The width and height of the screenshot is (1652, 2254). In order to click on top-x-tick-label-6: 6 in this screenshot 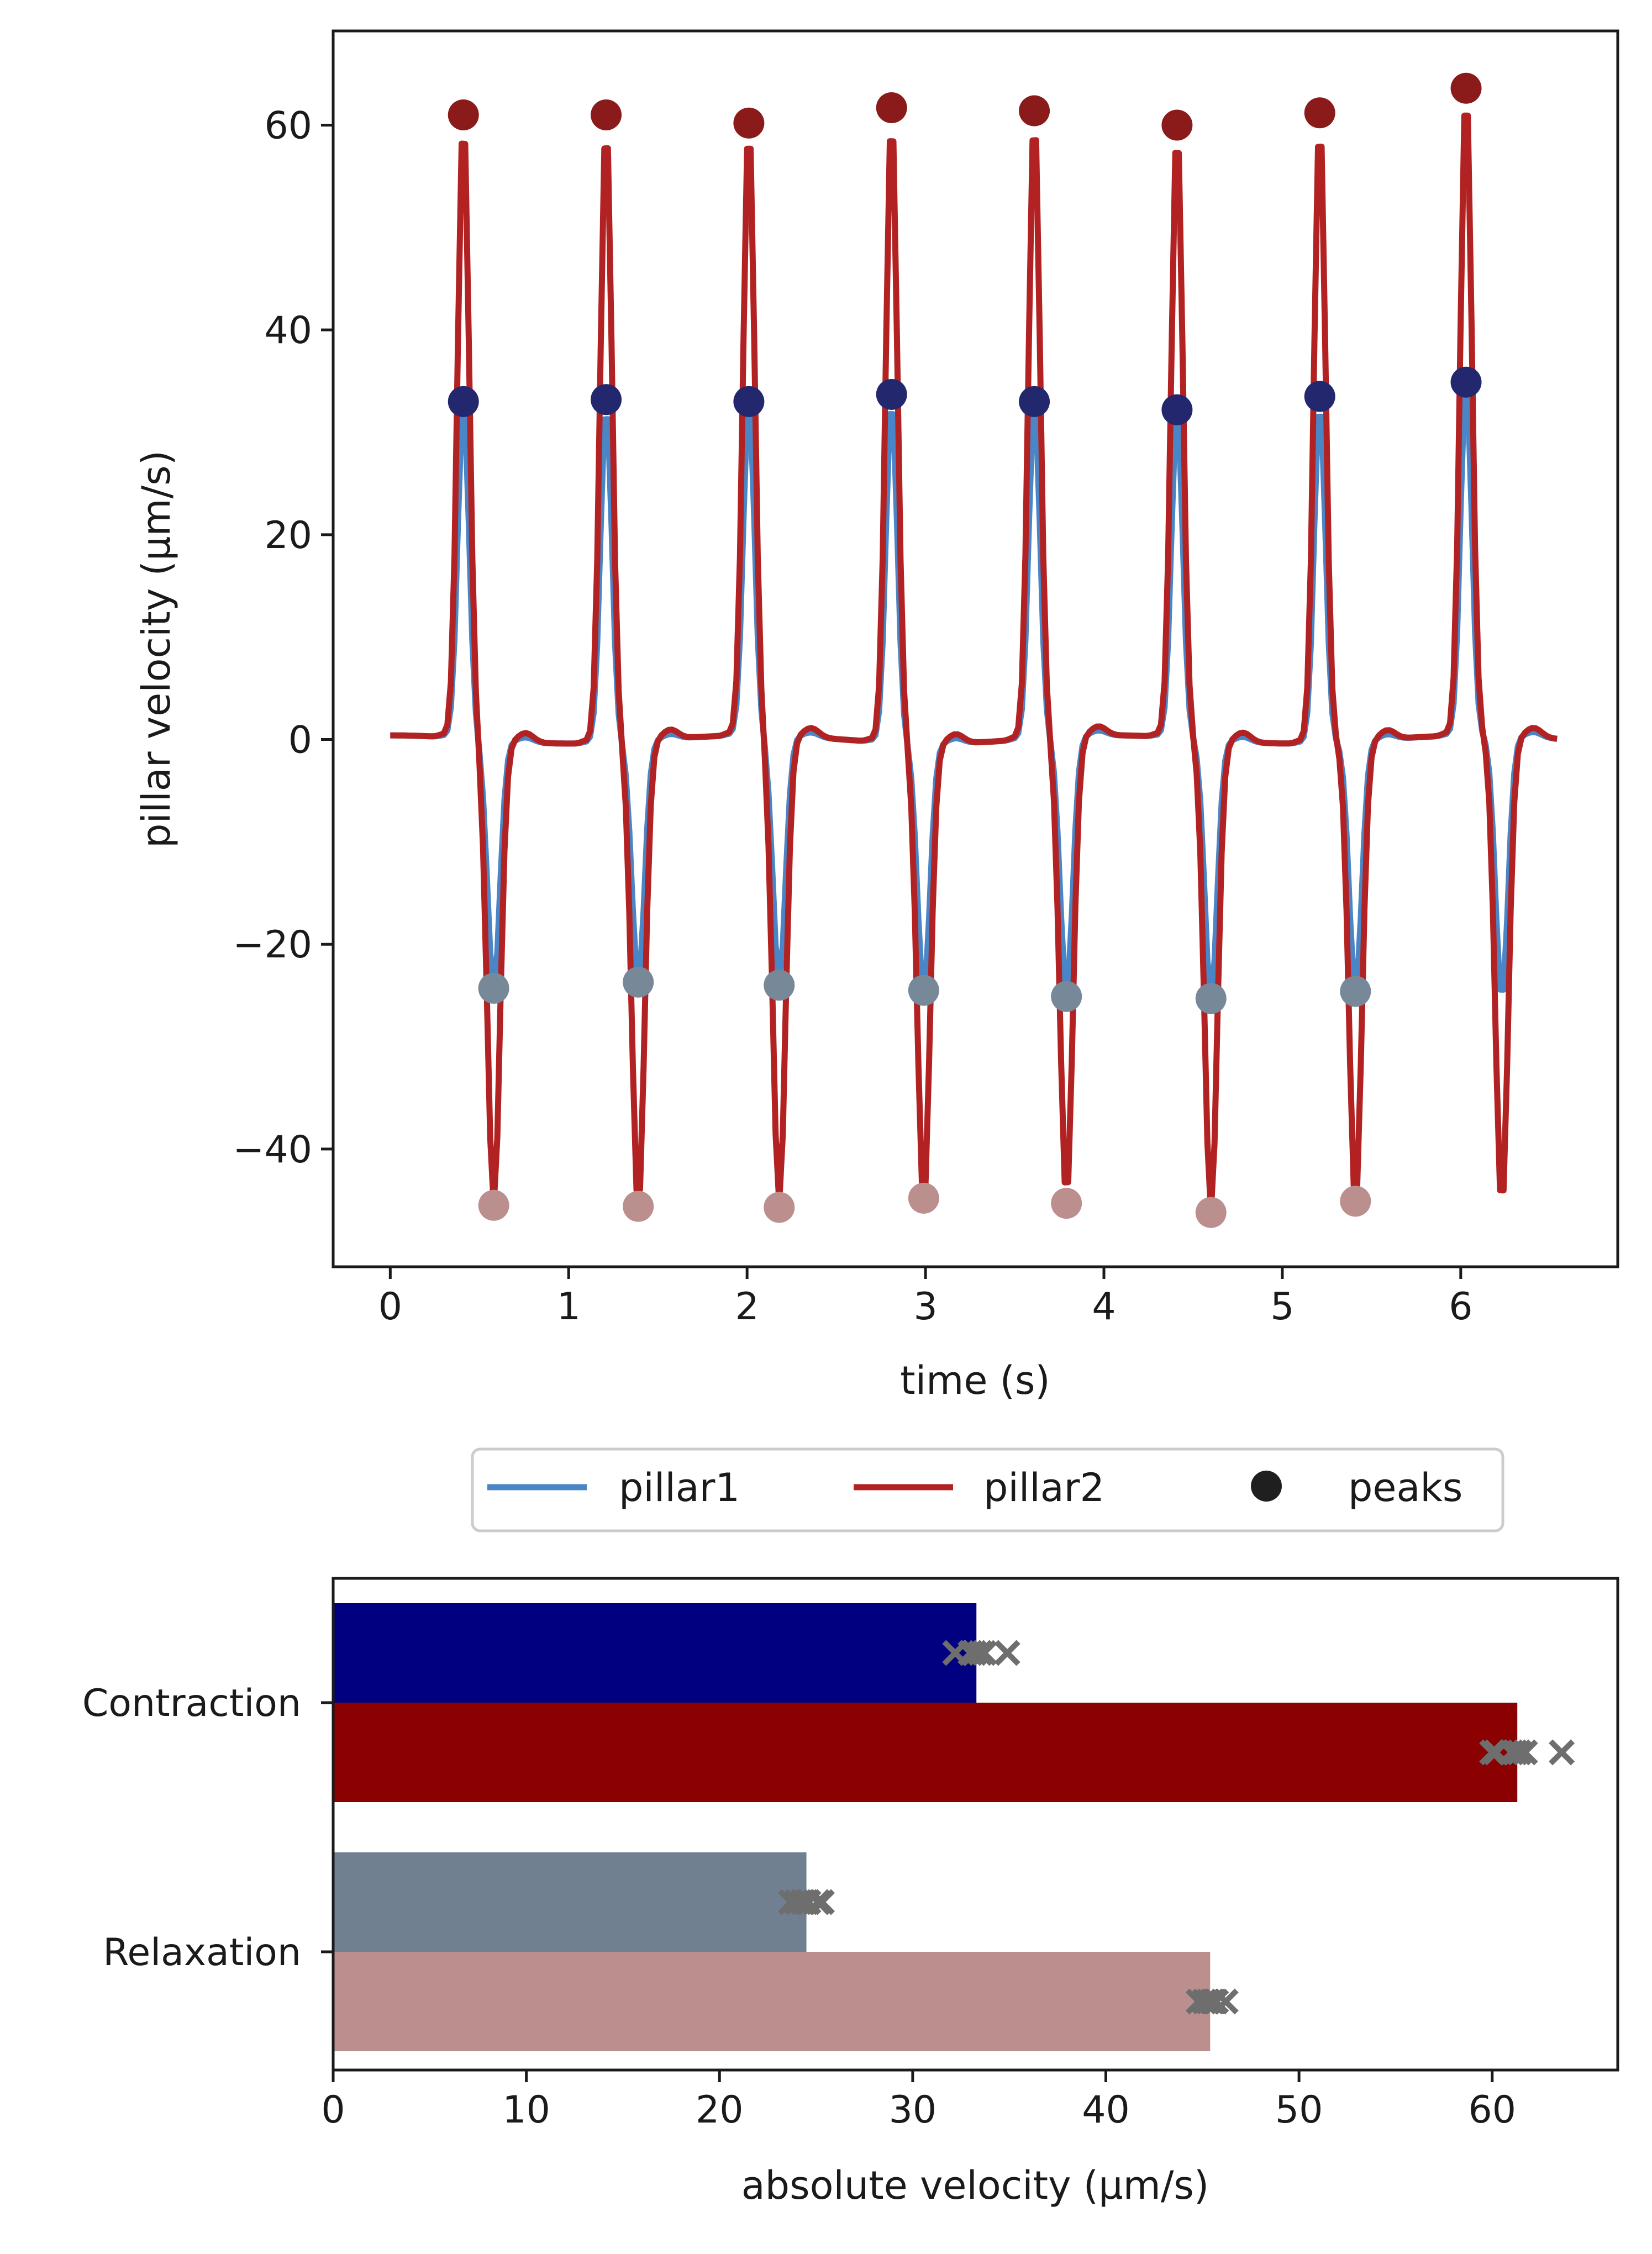, I will do `click(1460, 1307)`.